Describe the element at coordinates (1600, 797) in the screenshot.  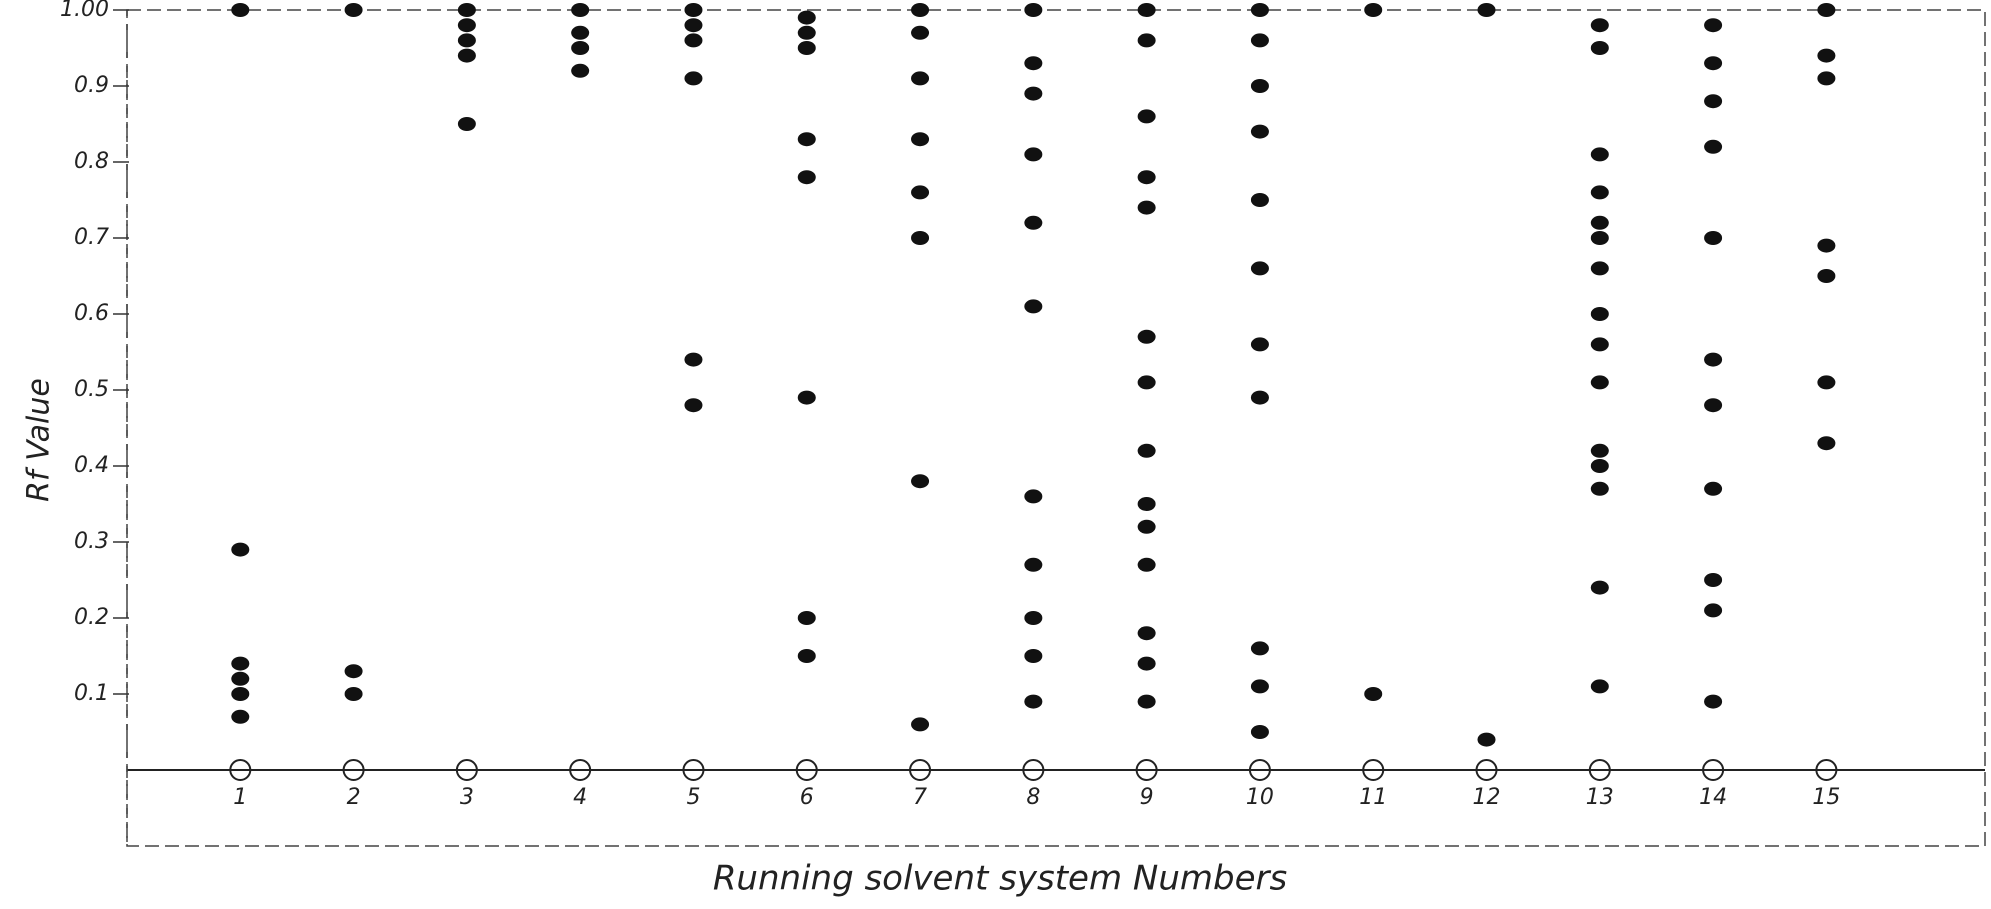
I see `x-tick-label: 13` at that location.